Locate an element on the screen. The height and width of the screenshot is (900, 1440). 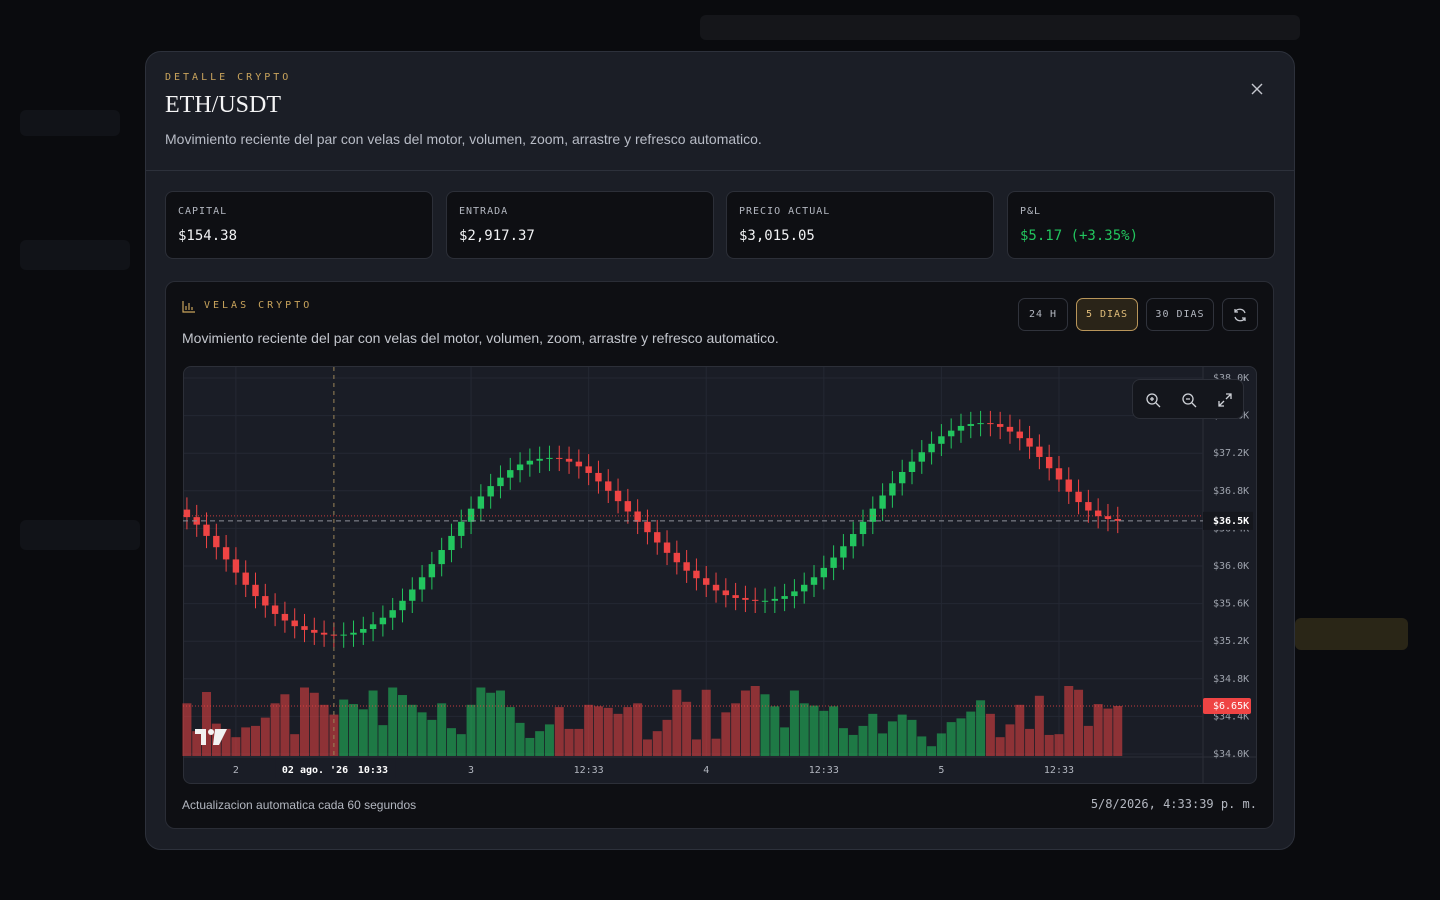
modal-title: ETH/USDT is located at coordinates (223, 105).